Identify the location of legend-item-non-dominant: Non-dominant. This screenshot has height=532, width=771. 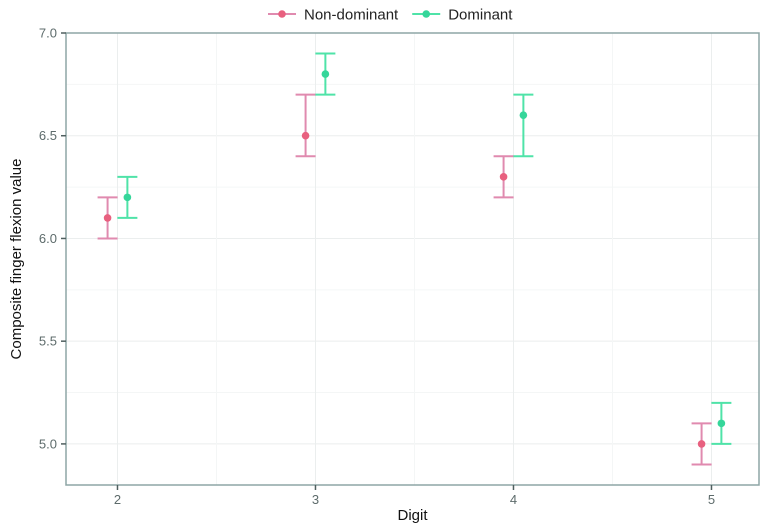
(333, 15).